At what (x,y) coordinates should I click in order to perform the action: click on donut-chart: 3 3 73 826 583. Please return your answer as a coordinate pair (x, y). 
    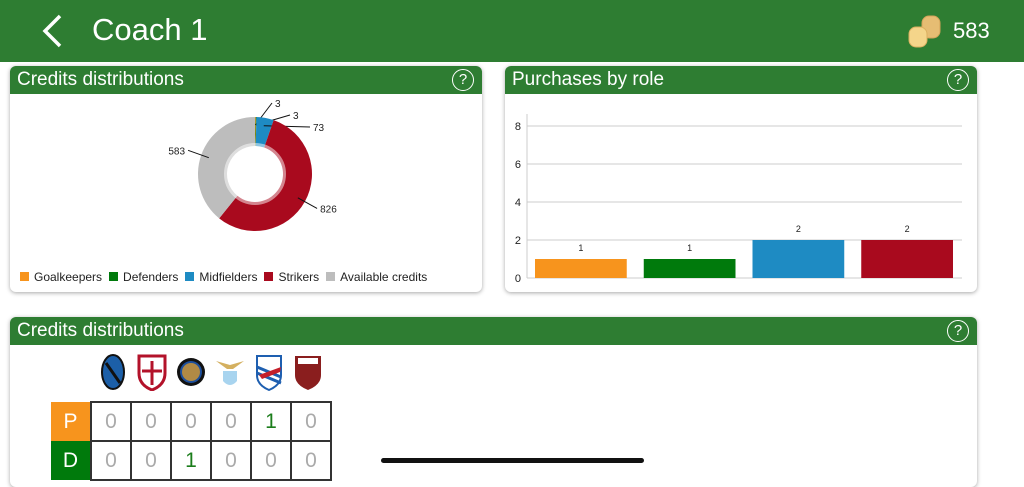
    Looking at the image, I should click on (252, 165).